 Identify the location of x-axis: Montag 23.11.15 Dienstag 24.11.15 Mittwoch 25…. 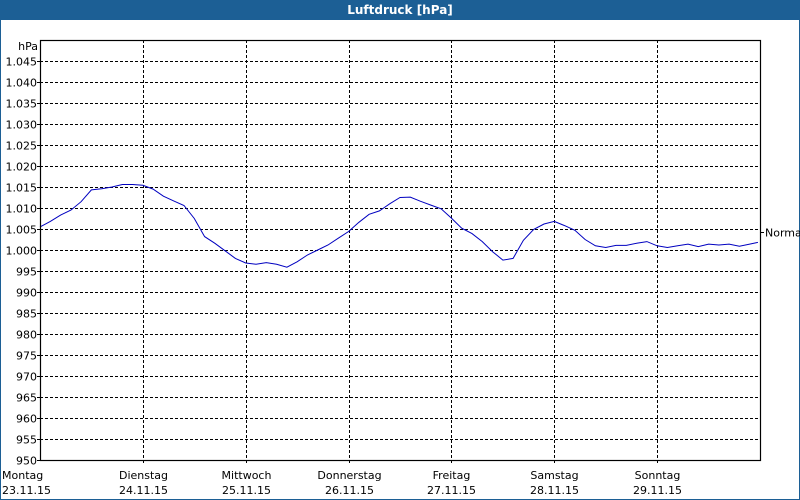
(342, 483).